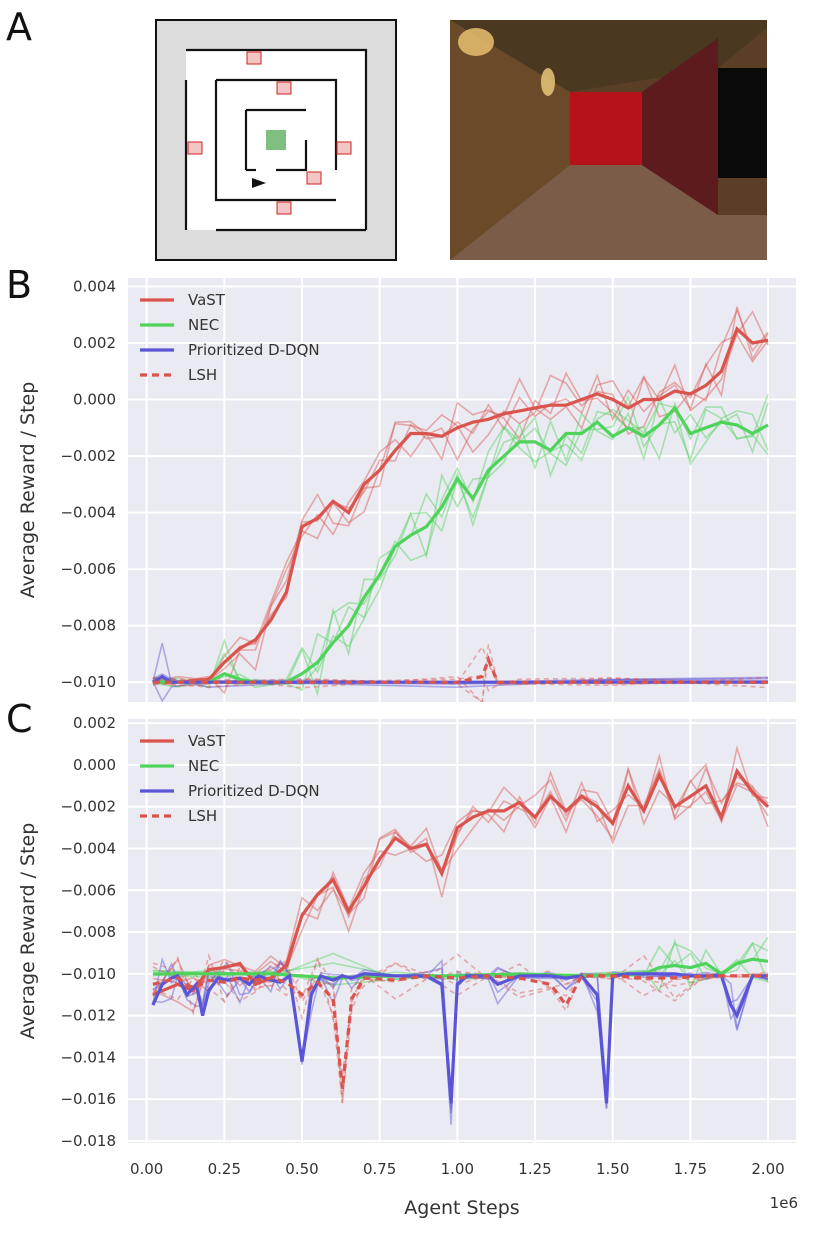 This screenshot has height=1238, width=818. What do you see at coordinates (88, 1057) in the screenshot?
I see `y-tick-label: −0.014` at bounding box center [88, 1057].